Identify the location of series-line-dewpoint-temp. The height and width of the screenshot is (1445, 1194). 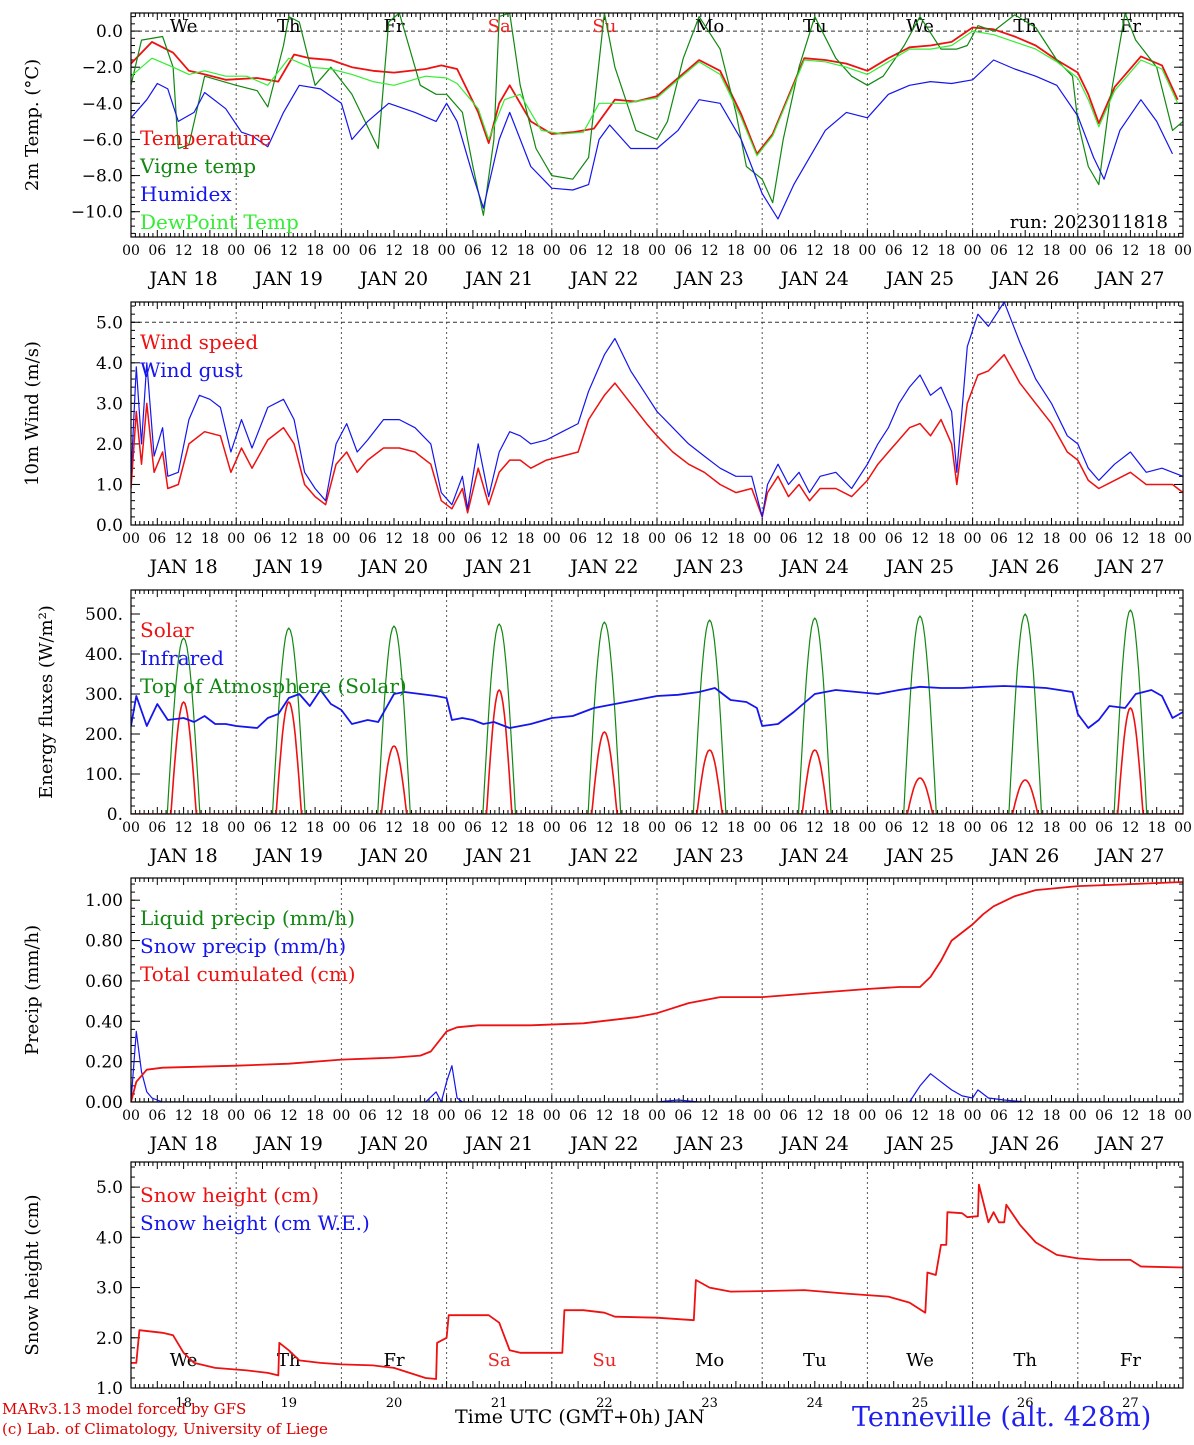
(655, 93).